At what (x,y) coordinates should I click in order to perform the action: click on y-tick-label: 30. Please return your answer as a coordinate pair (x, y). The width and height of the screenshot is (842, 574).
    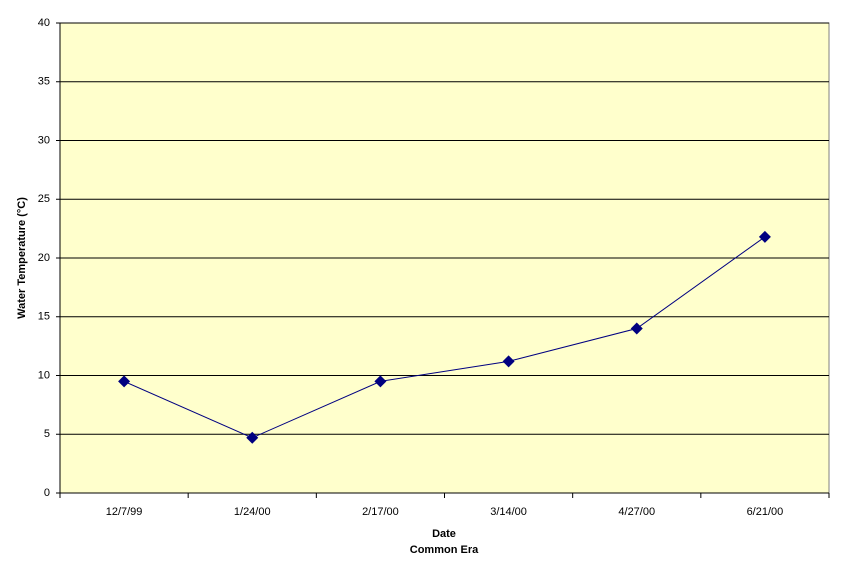
    Looking at the image, I should click on (44, 140).